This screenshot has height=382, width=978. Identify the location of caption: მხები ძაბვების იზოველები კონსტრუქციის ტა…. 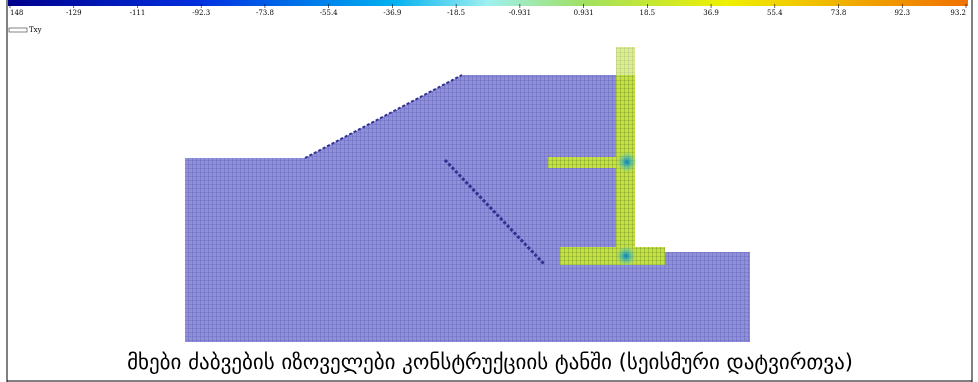
(490, 362).